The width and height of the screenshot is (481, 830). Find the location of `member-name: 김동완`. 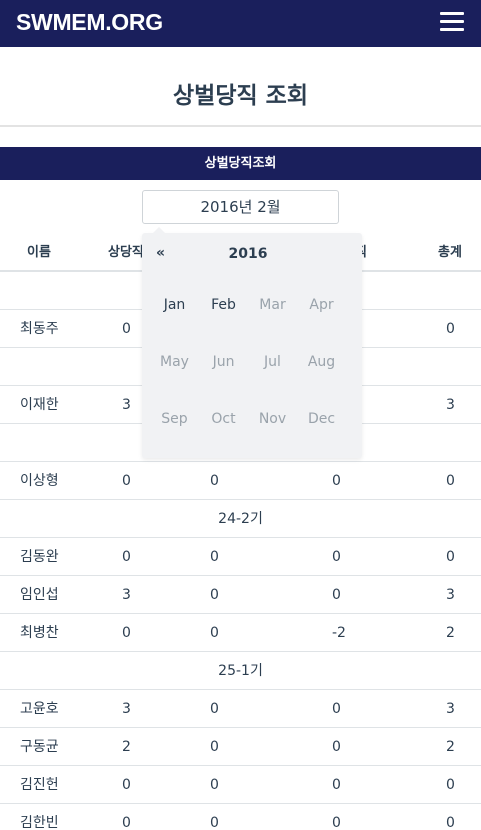

member-name: 김동완 is located at coordinates (39, 557).